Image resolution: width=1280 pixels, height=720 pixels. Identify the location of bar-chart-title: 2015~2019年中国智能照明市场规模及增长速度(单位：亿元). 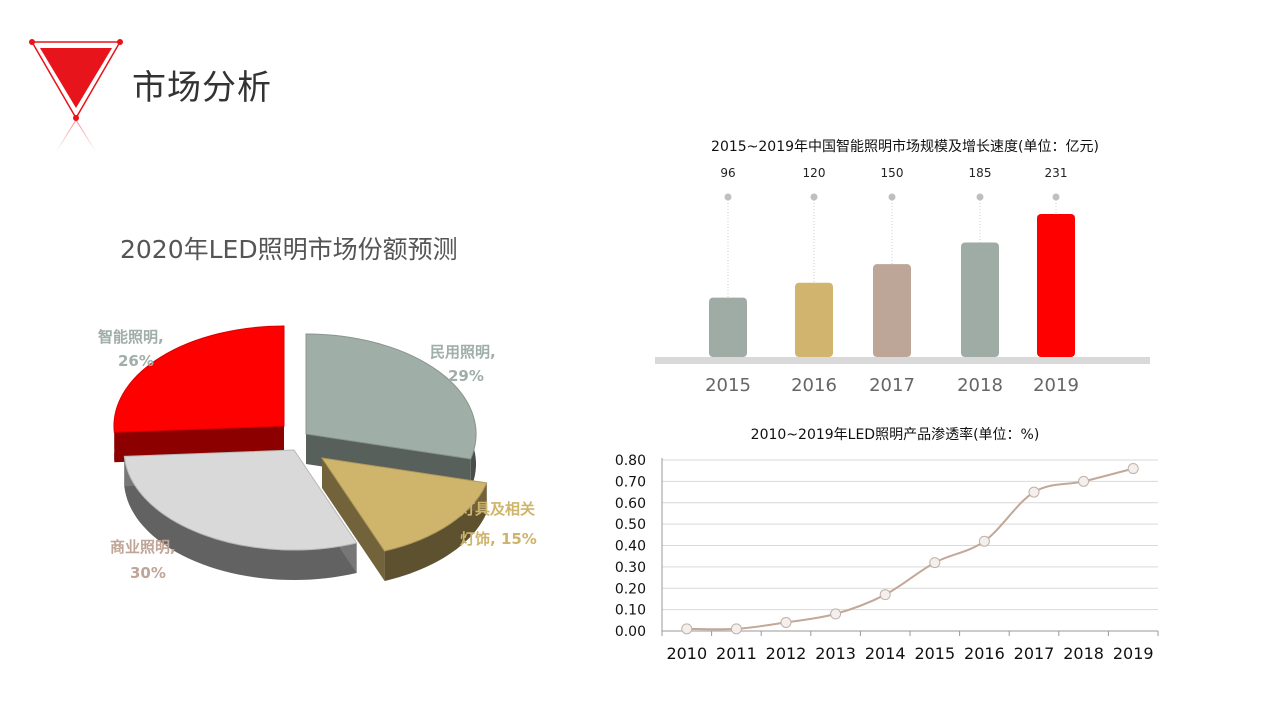
(905, 147).